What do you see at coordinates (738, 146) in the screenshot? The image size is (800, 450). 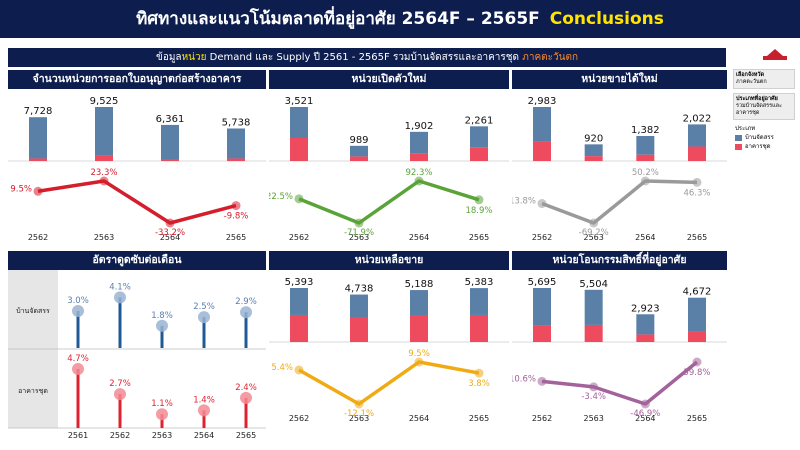 I see `legend-swatch-condo` at bounding box center [738, 146].